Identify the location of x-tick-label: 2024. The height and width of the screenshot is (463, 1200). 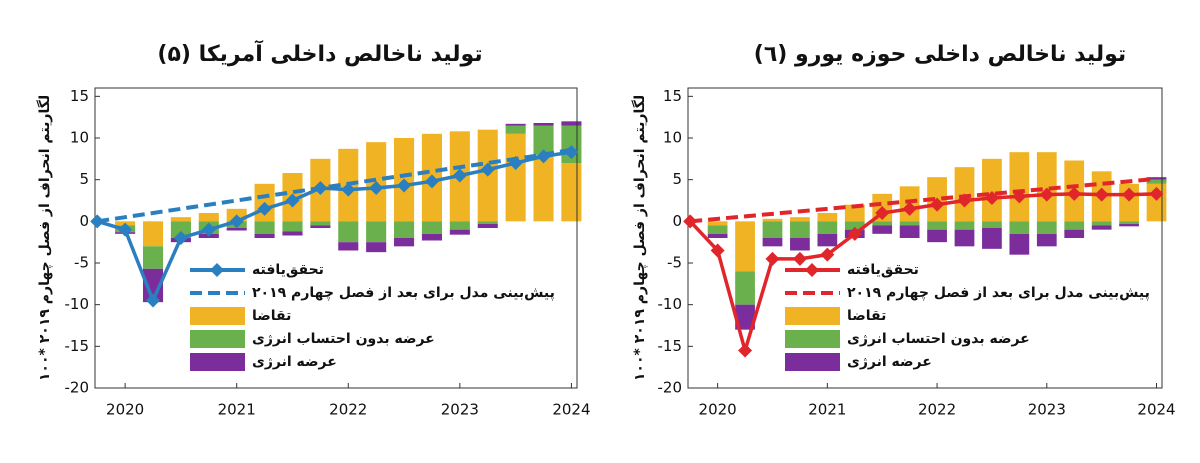
(1156, 410).